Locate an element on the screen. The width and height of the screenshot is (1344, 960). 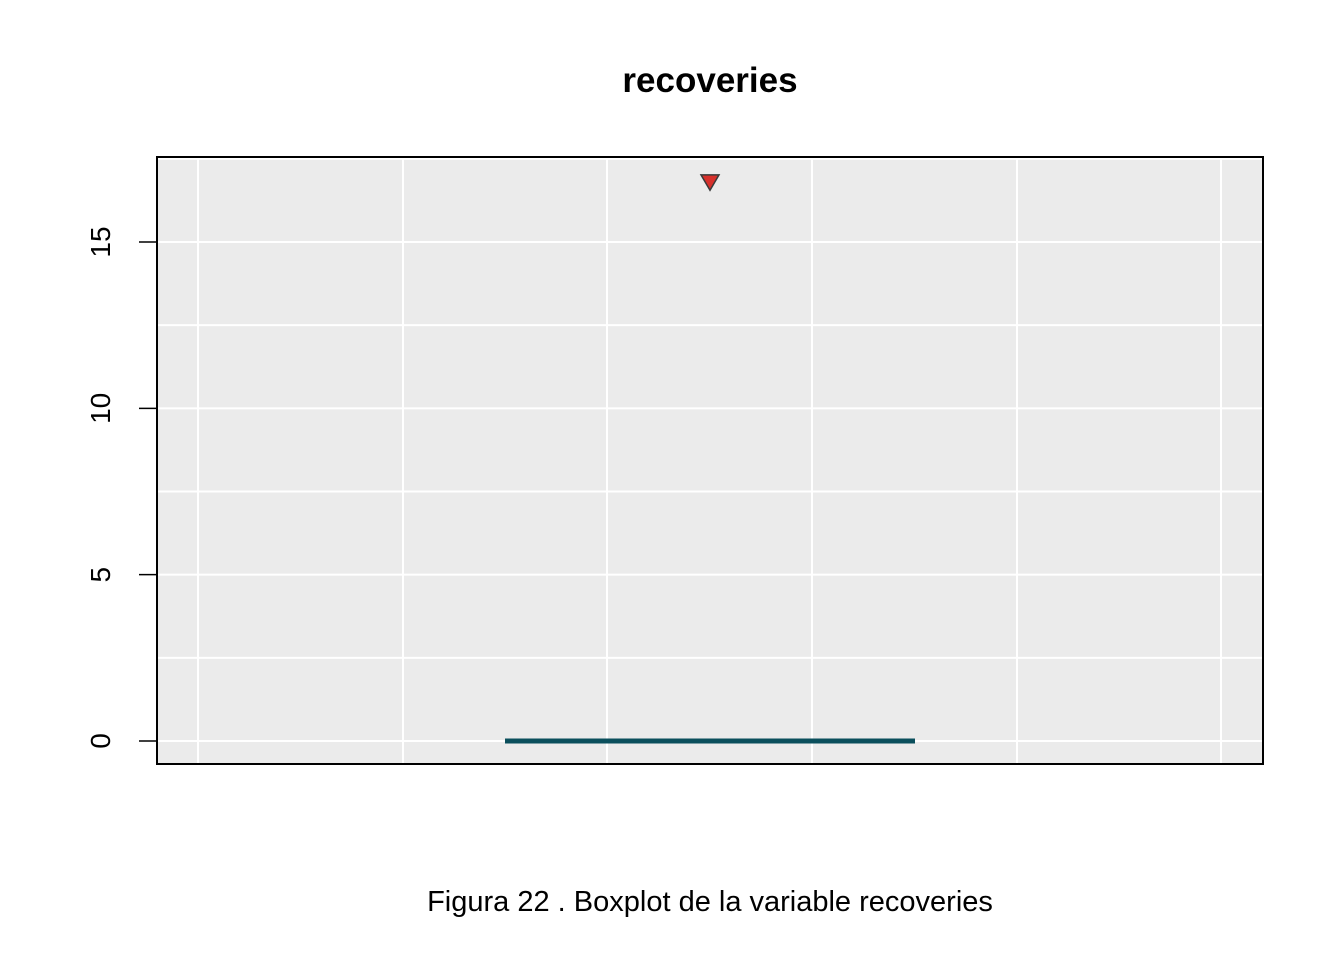
y-tick-label: 10 is located at coordinates (100, 408).